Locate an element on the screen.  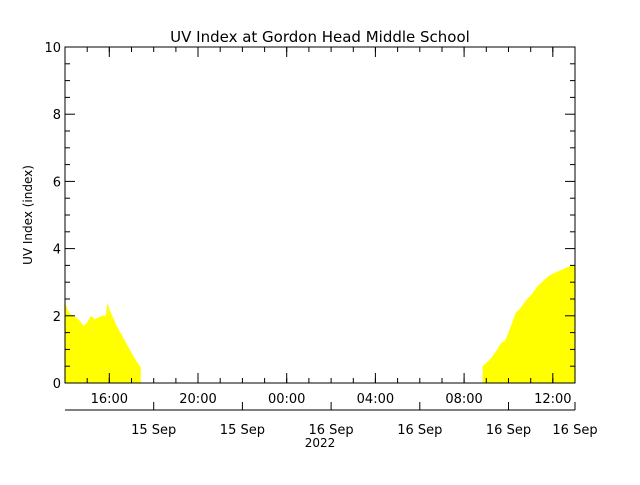
y-tick-label: 6 is located at coordinates (57, 182).